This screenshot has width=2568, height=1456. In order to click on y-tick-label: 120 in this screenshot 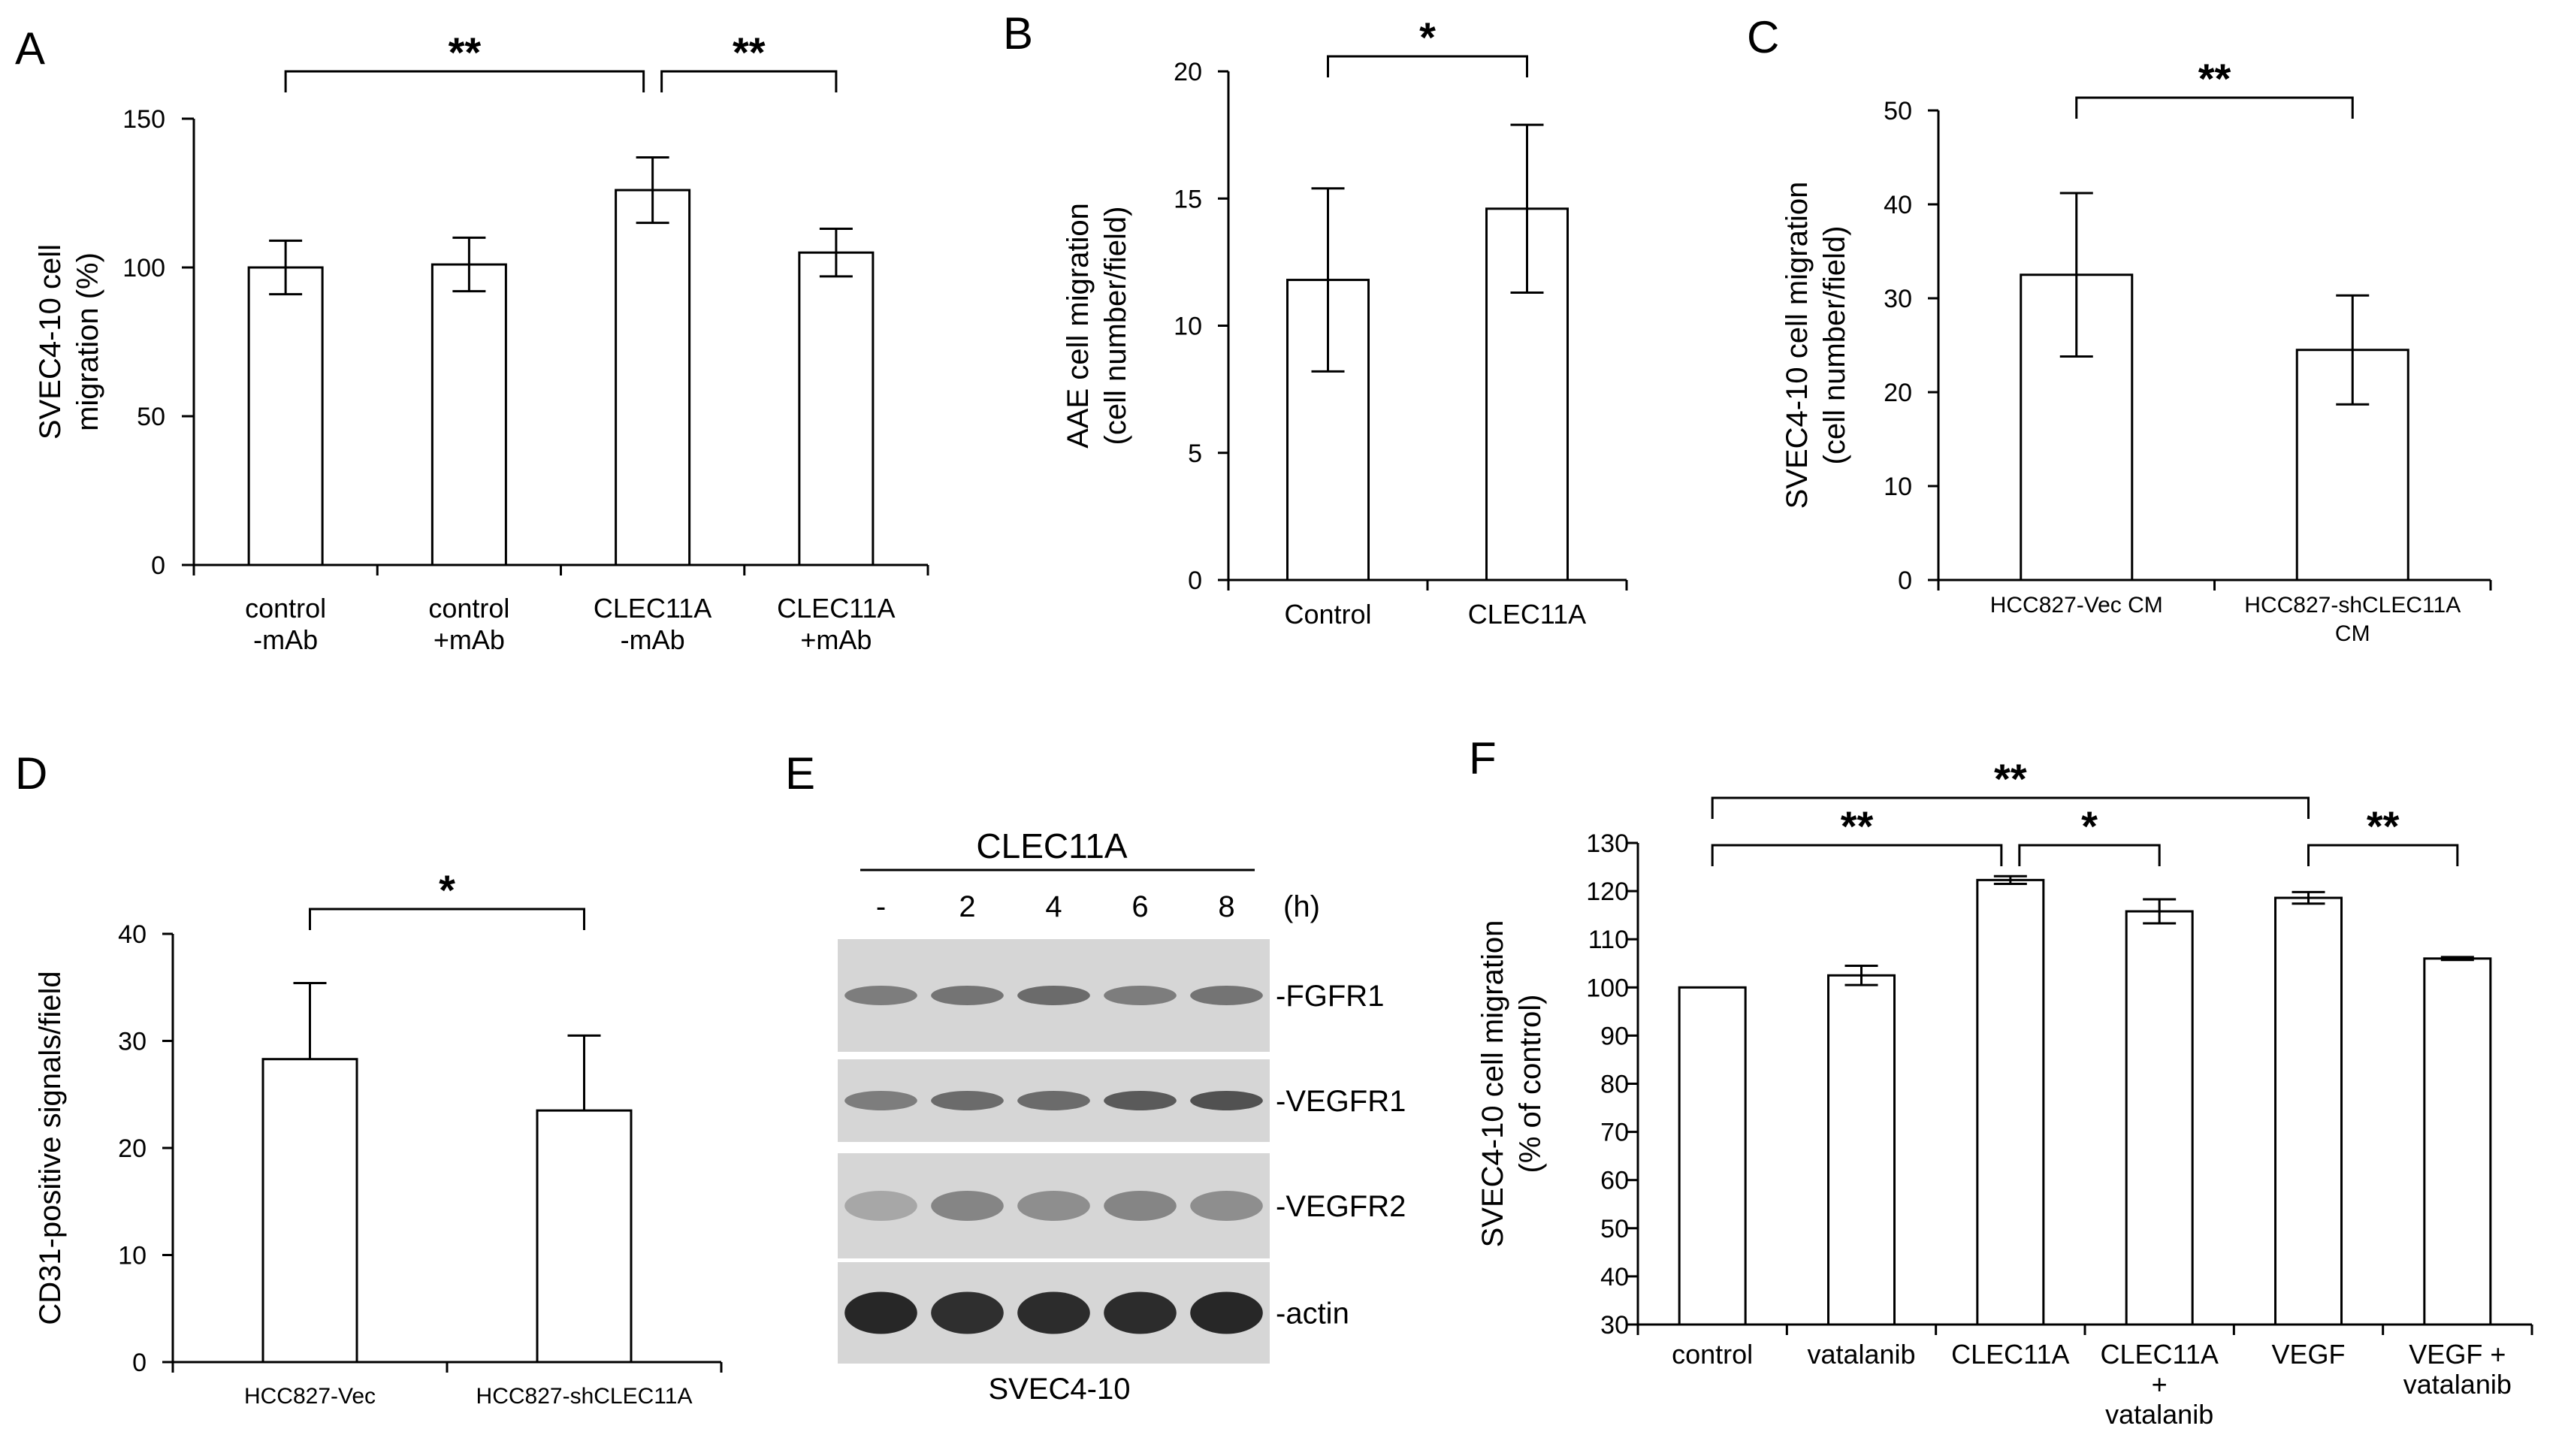, I will do `click(1607, 892)`.